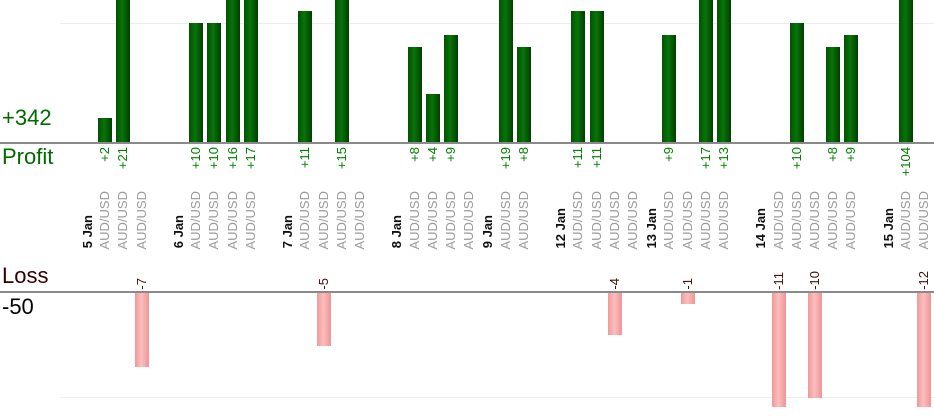  I want to click on loss-value-label: -5, so click(323, 284).